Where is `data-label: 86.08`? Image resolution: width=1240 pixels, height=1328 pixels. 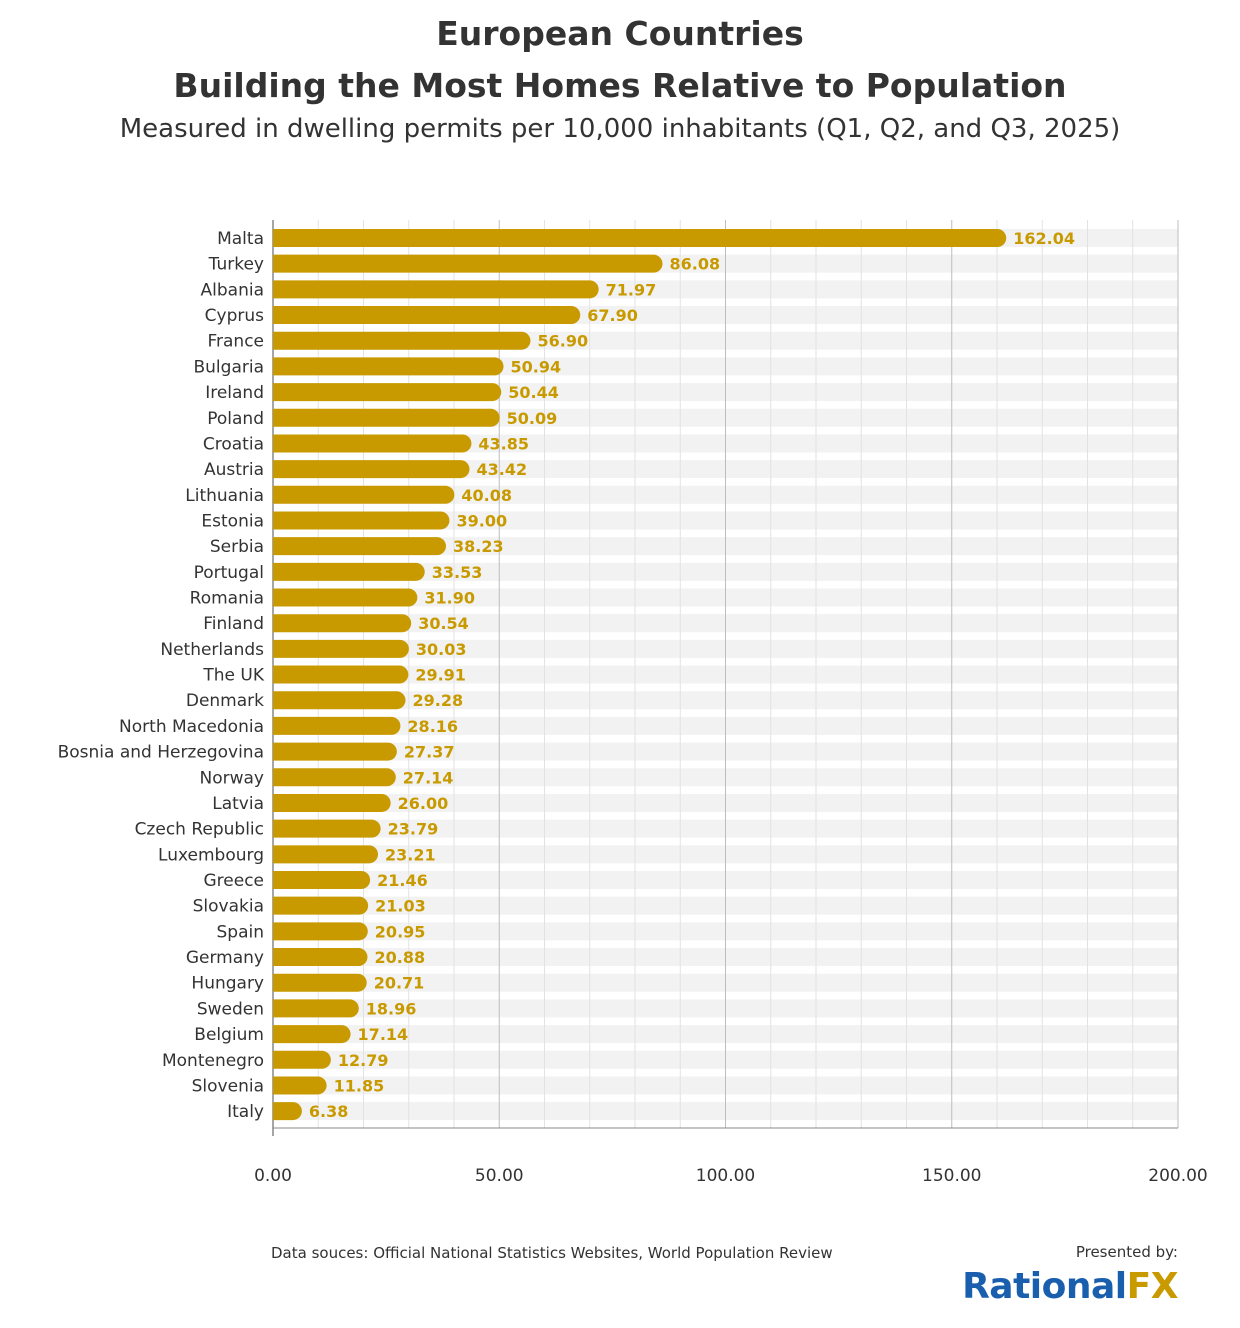 data-label: 86.08 is located at coordinates (695, 264).